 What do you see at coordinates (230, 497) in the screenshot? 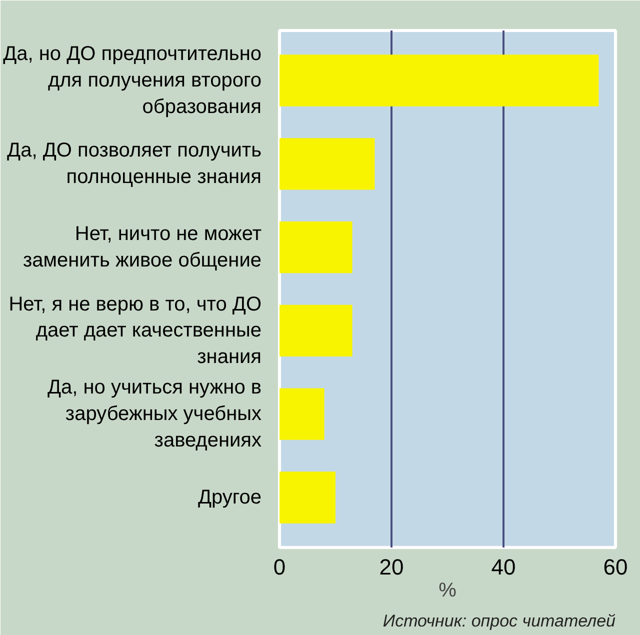
I see `y-tick-label: Другое` at bounding box center [230, 497].